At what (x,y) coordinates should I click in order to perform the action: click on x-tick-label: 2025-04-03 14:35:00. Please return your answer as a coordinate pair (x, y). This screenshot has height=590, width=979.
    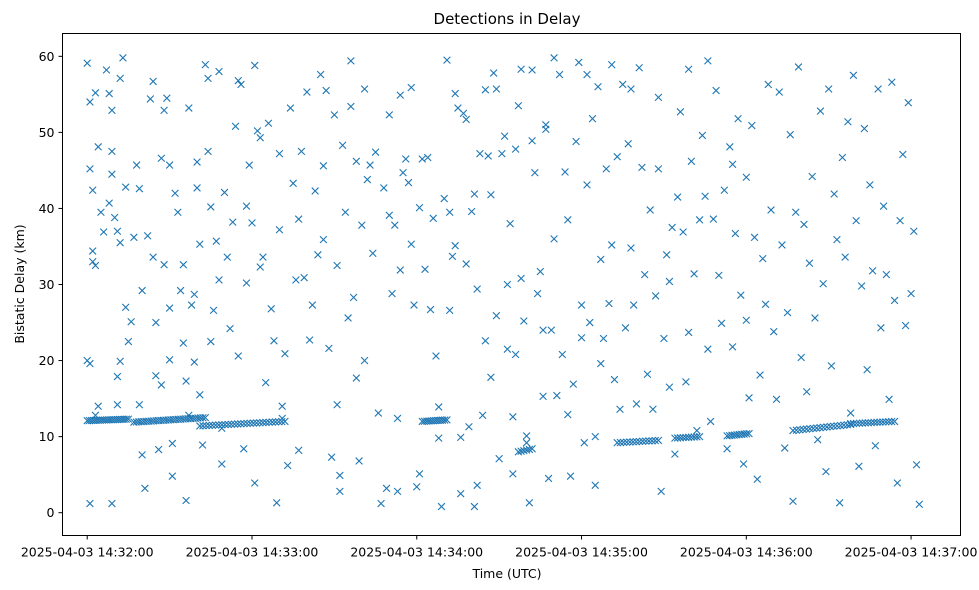
    Looking at the image, I should click on (581, 552).